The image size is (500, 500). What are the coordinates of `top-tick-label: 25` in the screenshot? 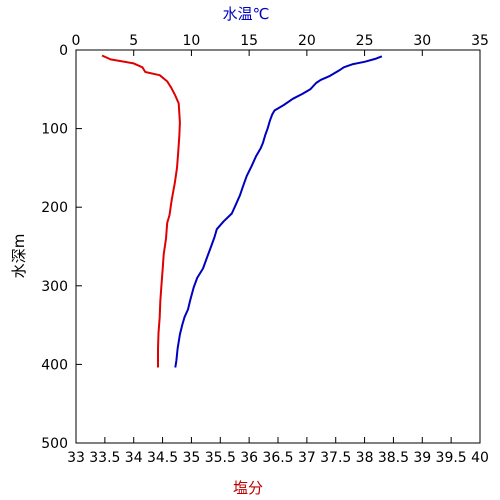 It's located at (365, 41).